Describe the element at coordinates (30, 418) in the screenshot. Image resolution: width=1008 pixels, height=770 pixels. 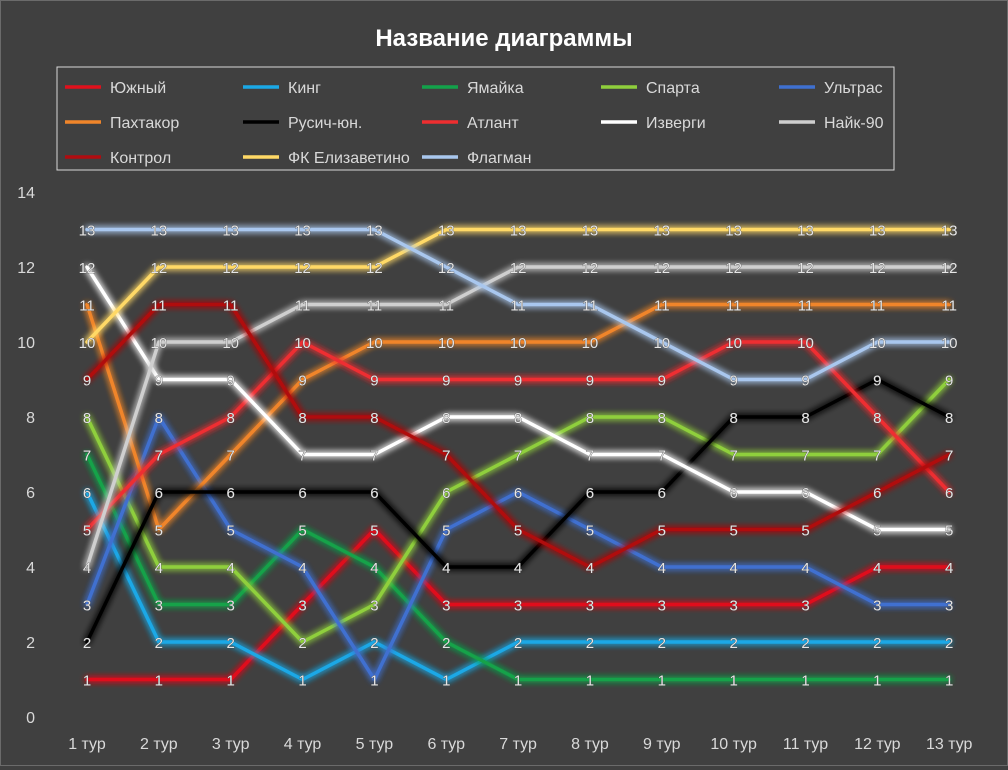
I see `y-tick-label: 8` at that location.